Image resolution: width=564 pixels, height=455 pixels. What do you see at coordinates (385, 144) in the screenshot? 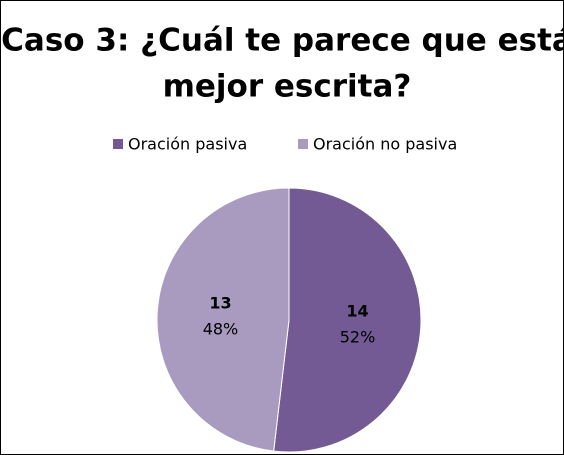
I see `legend-label: Oración no pasiva` at bounding box center [385, 144].